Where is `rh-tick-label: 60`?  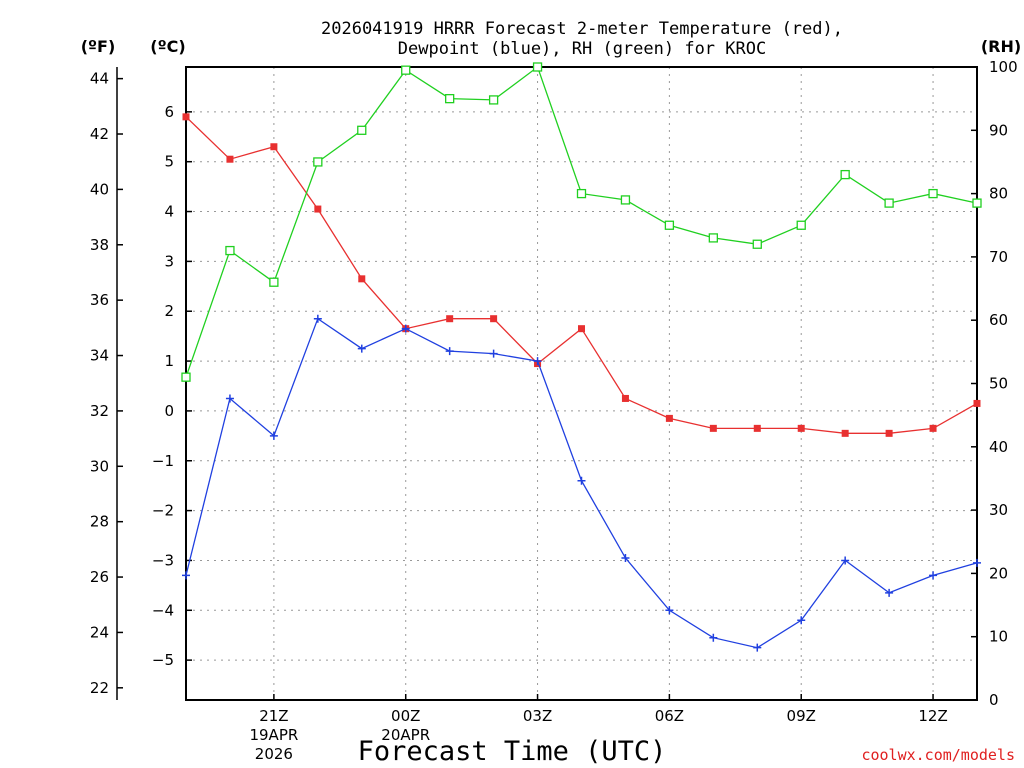
rh-tick-label: 60 is located at coordinates (998, 320).